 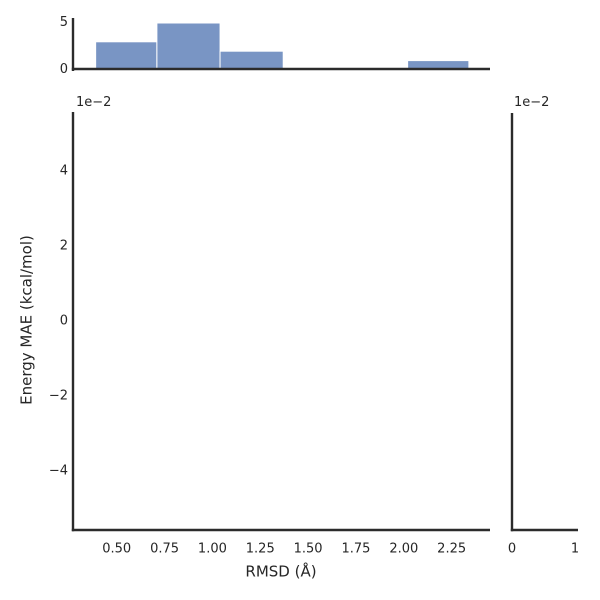 I want to click on main-xtick-label: 1.75, so click(x=355, y=549).